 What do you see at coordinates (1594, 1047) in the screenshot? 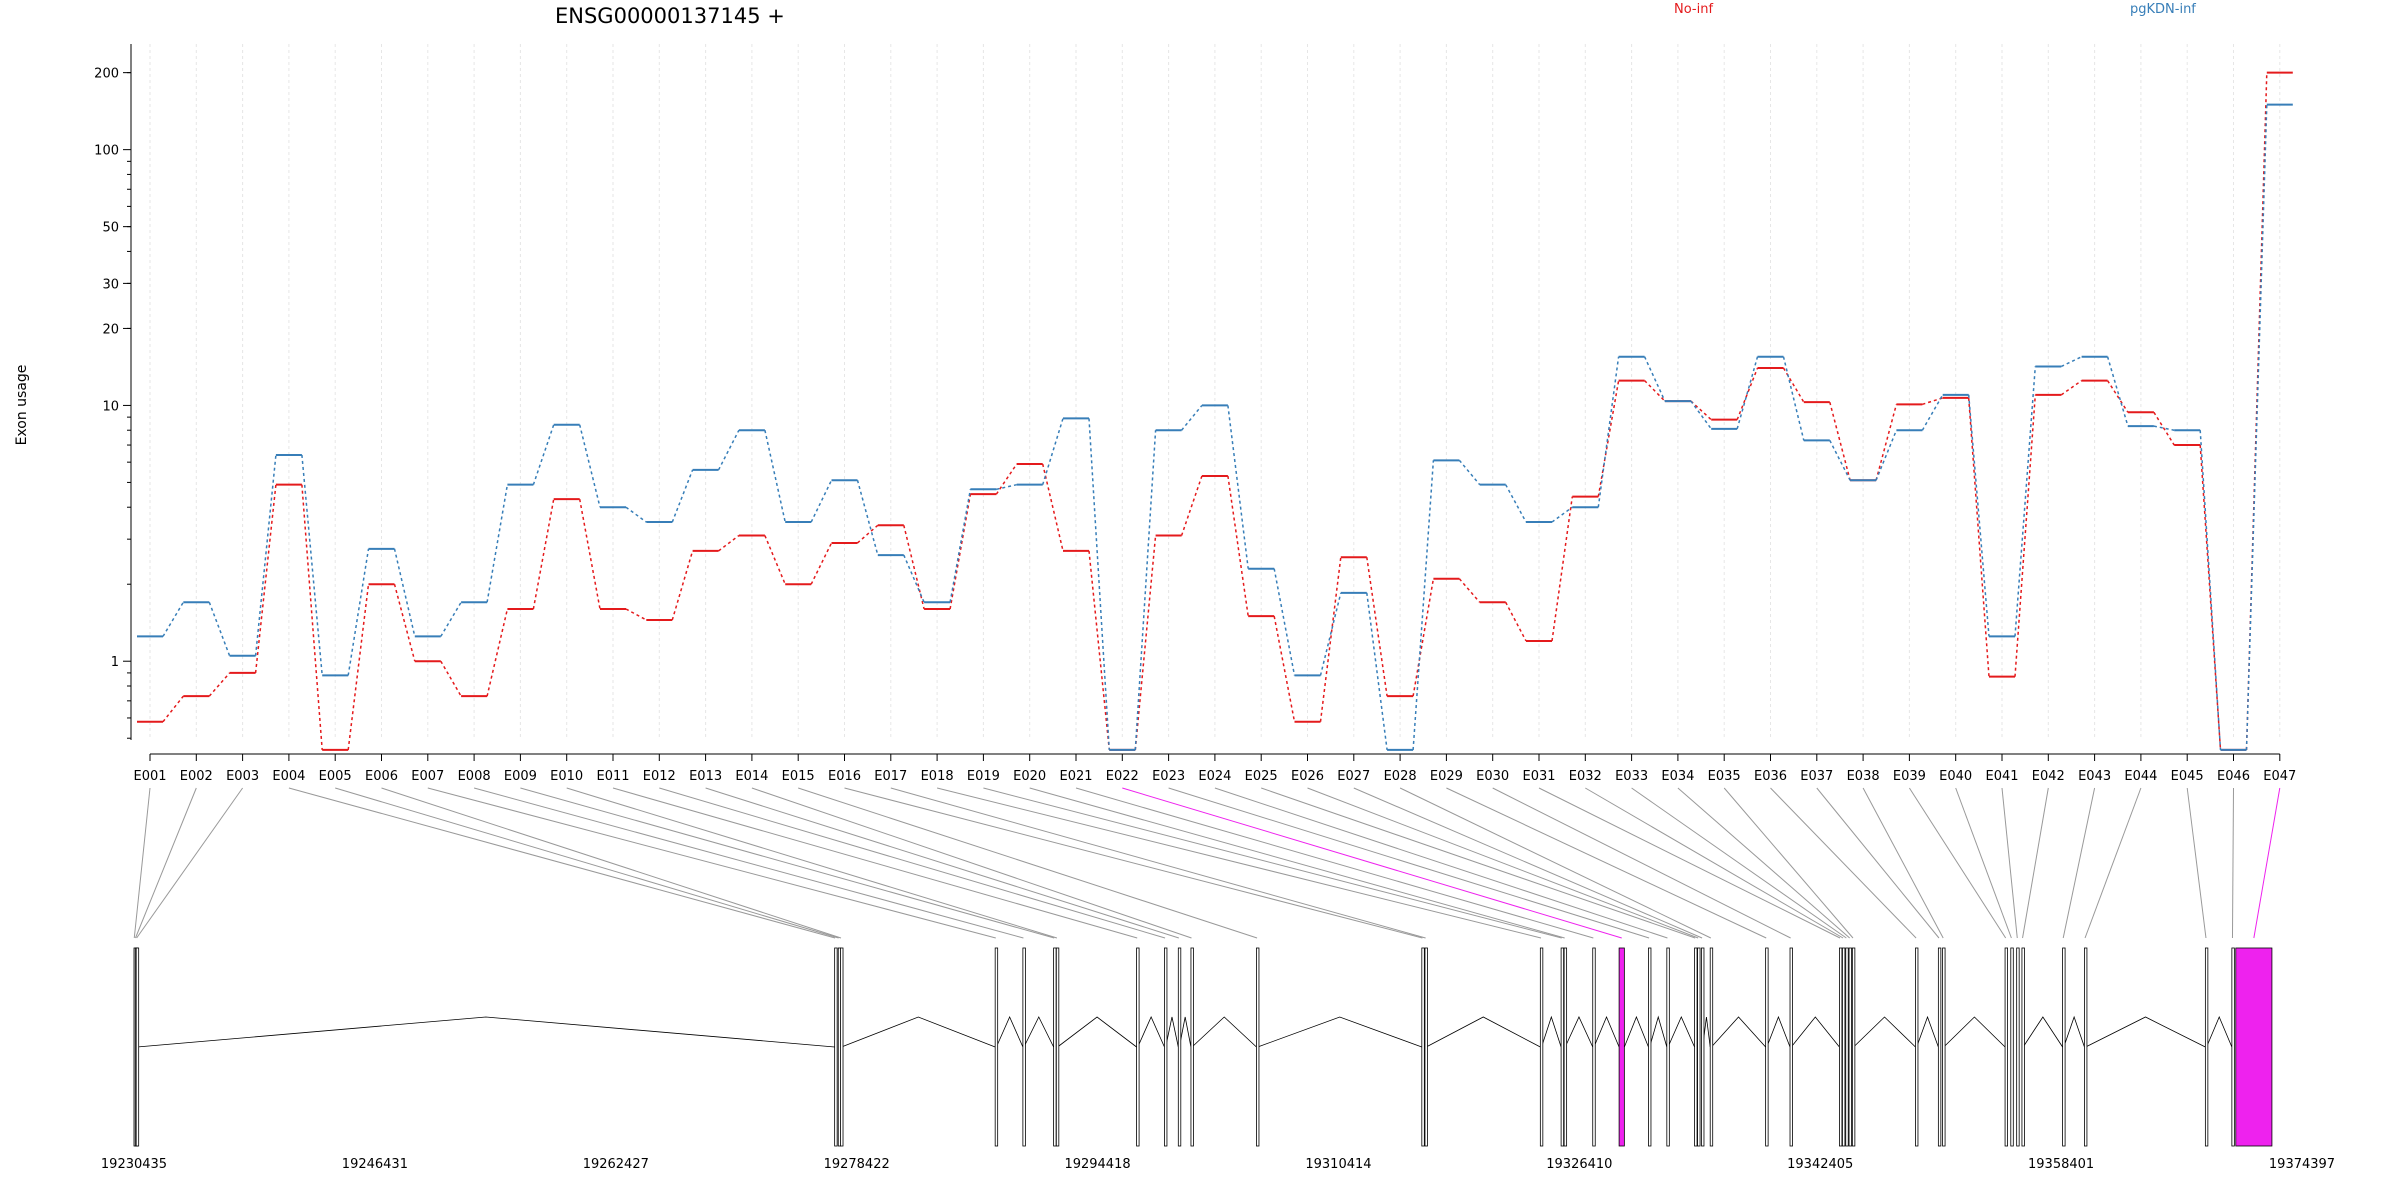
I see `exon-box-e021` at bounding box center [1594, 1047].